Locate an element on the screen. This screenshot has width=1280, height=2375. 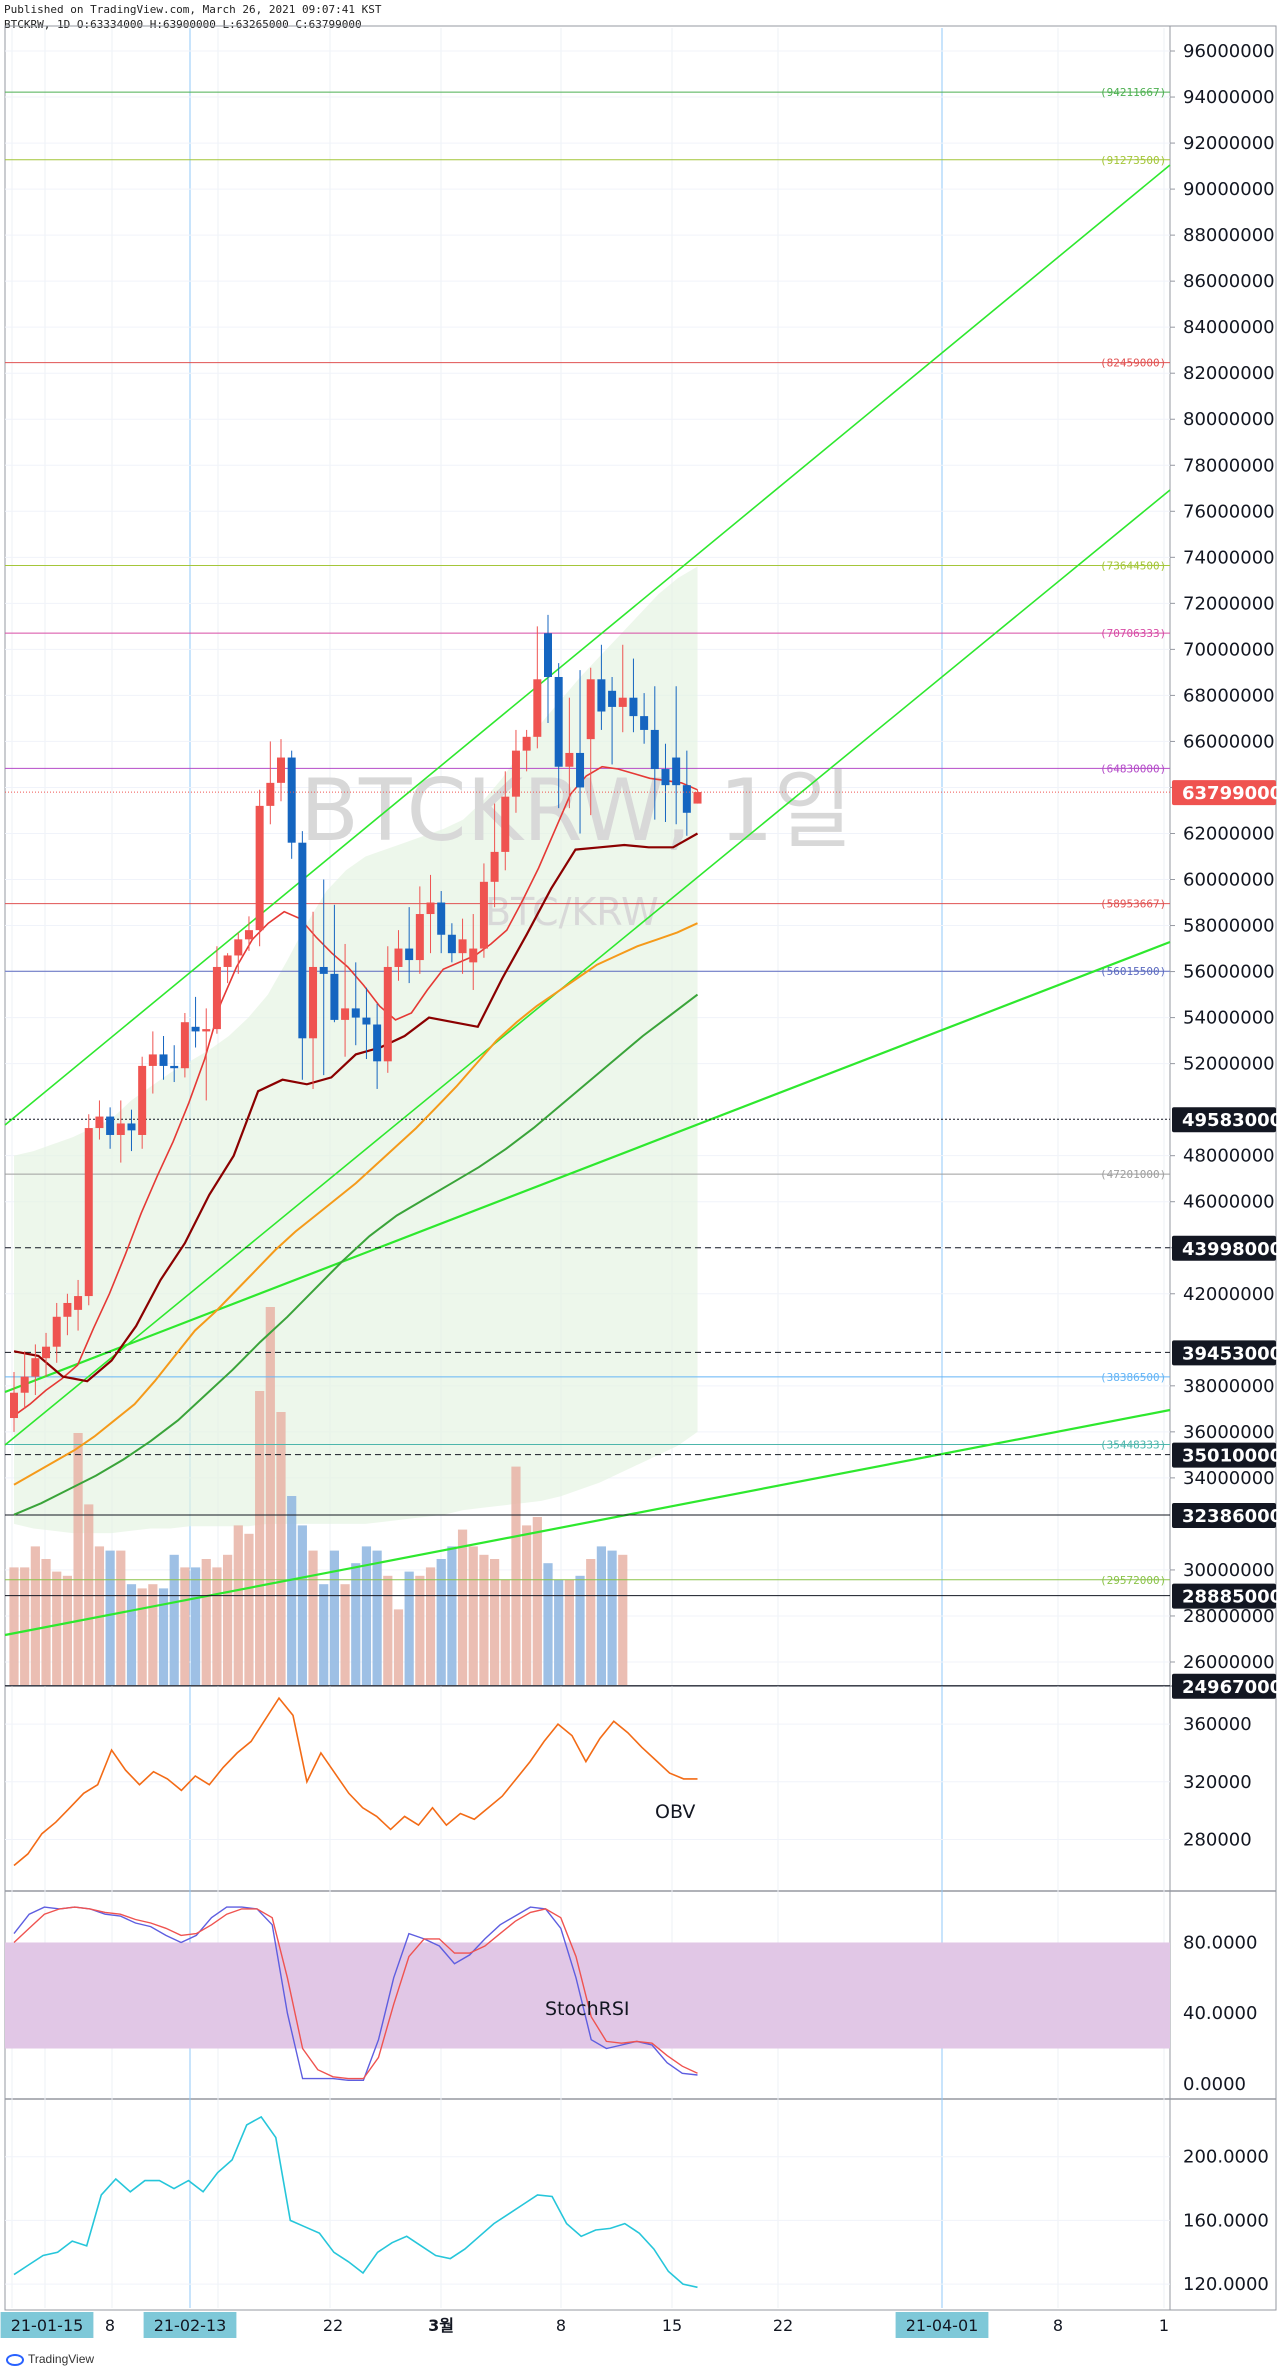
price-axis-label: 66000000 is located at coordinates (1229, 741).